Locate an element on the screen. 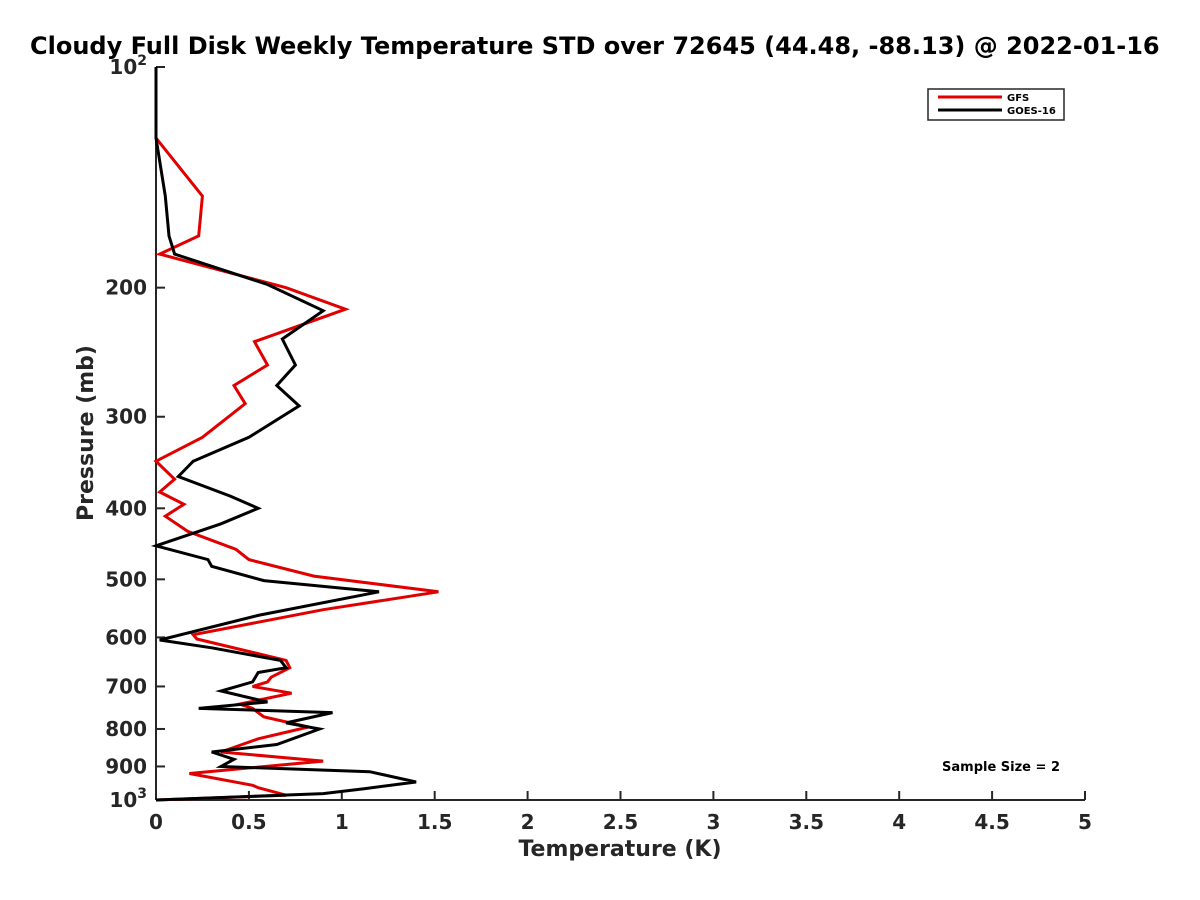 This screenshot has height=900, width=1200. y-tick-label: 900 is located at coordinates (126, 766).